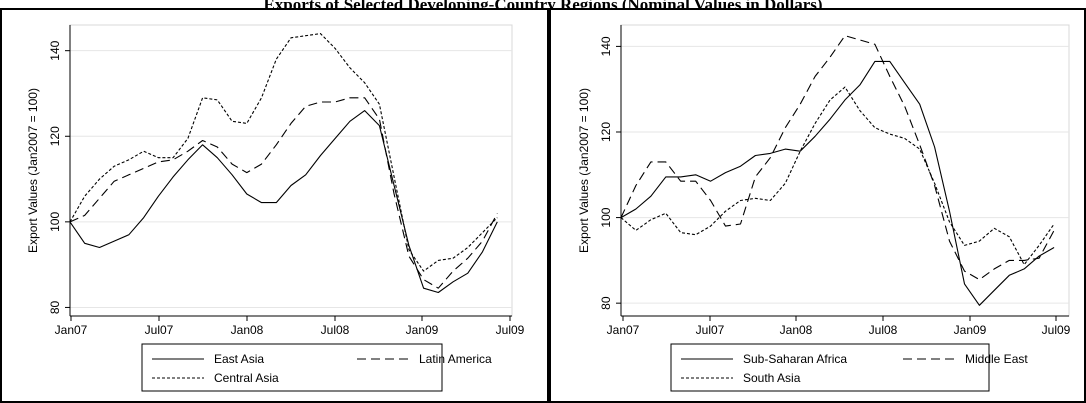  I want to click on legend-label: East Asia, so click(239, 359).